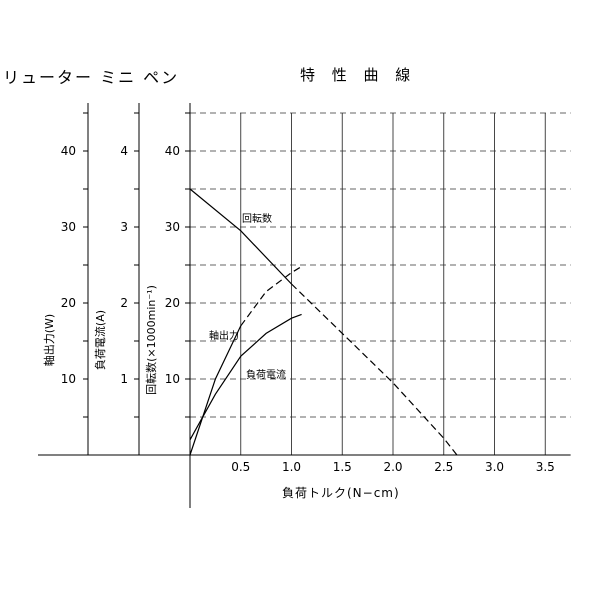  What do you see at coordinates (341, 493) in the screenshot?
I see `x-axis-label: 負荷トルク(N−cm)` at bounding box center [341, 493].